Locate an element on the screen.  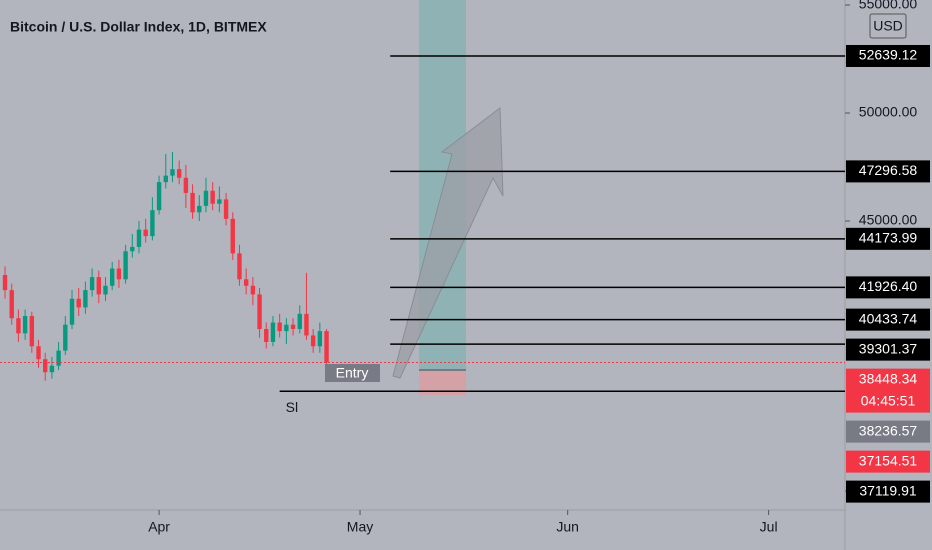
price-label: 44173.99 is located at coordinates (888, 238).